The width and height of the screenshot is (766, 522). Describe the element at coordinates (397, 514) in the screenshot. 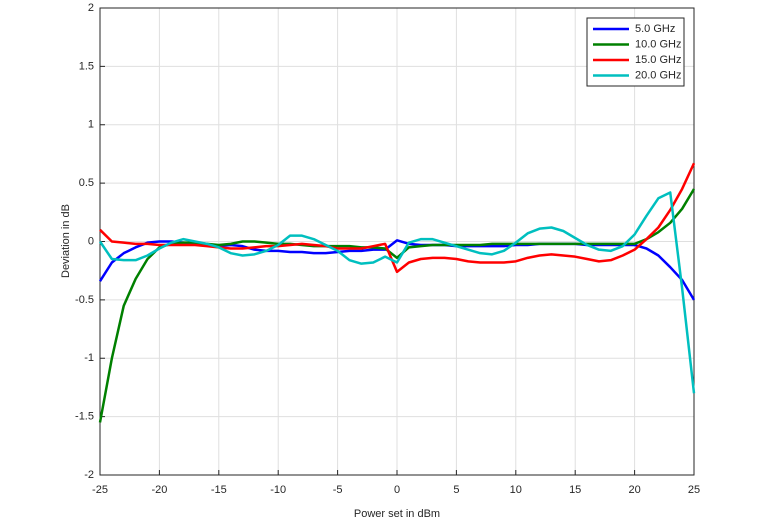

I see `x-axis-label: Power set in dBm` at that location.